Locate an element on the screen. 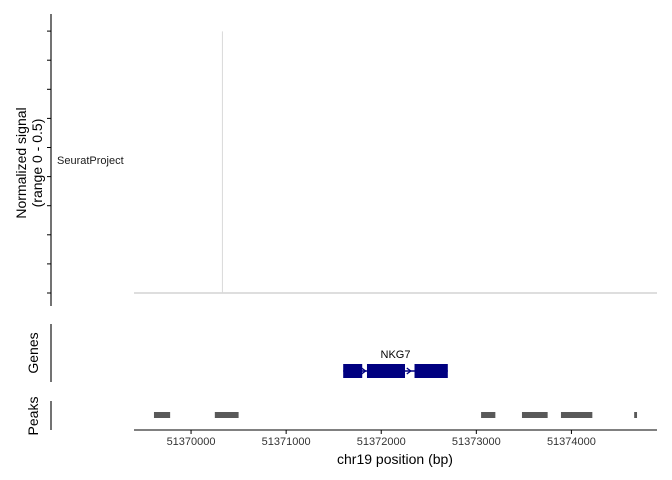  coverage-group-label: SeuratProject is located at coordinates (90, 161).